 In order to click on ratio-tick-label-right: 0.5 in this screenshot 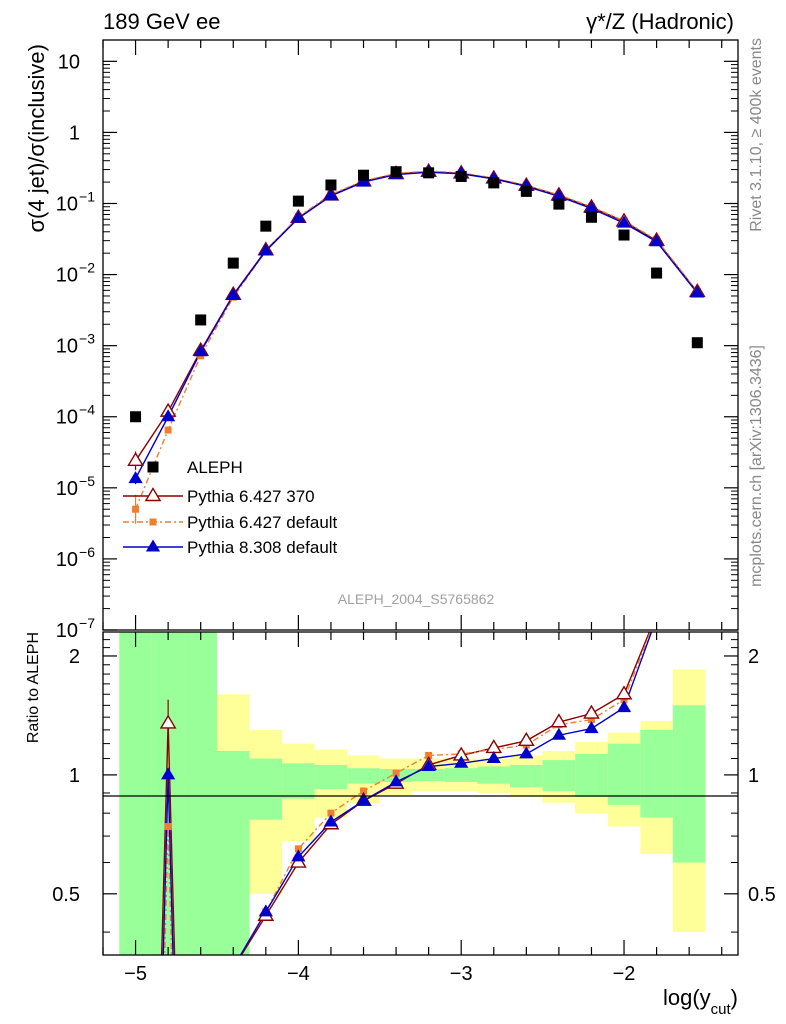, I will do `click(762, 895)`.